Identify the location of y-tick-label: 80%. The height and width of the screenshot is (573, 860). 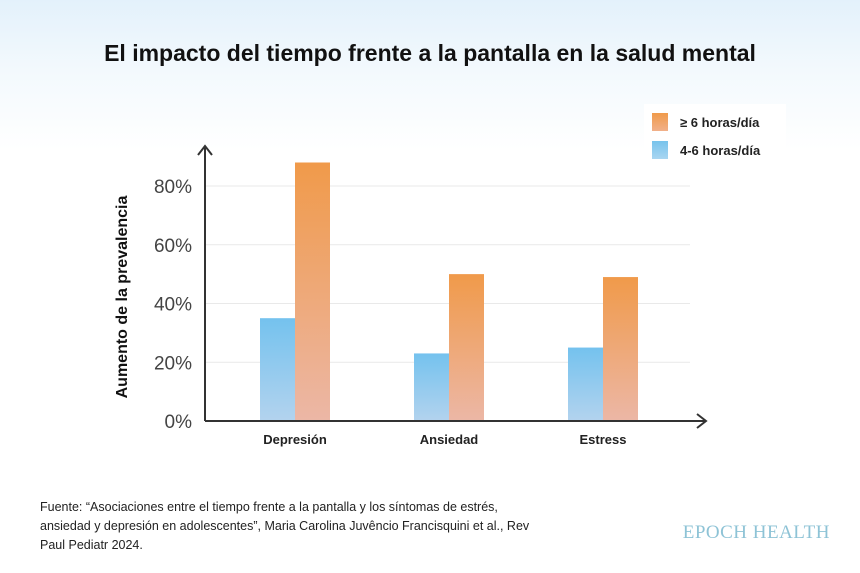
(173, 187).